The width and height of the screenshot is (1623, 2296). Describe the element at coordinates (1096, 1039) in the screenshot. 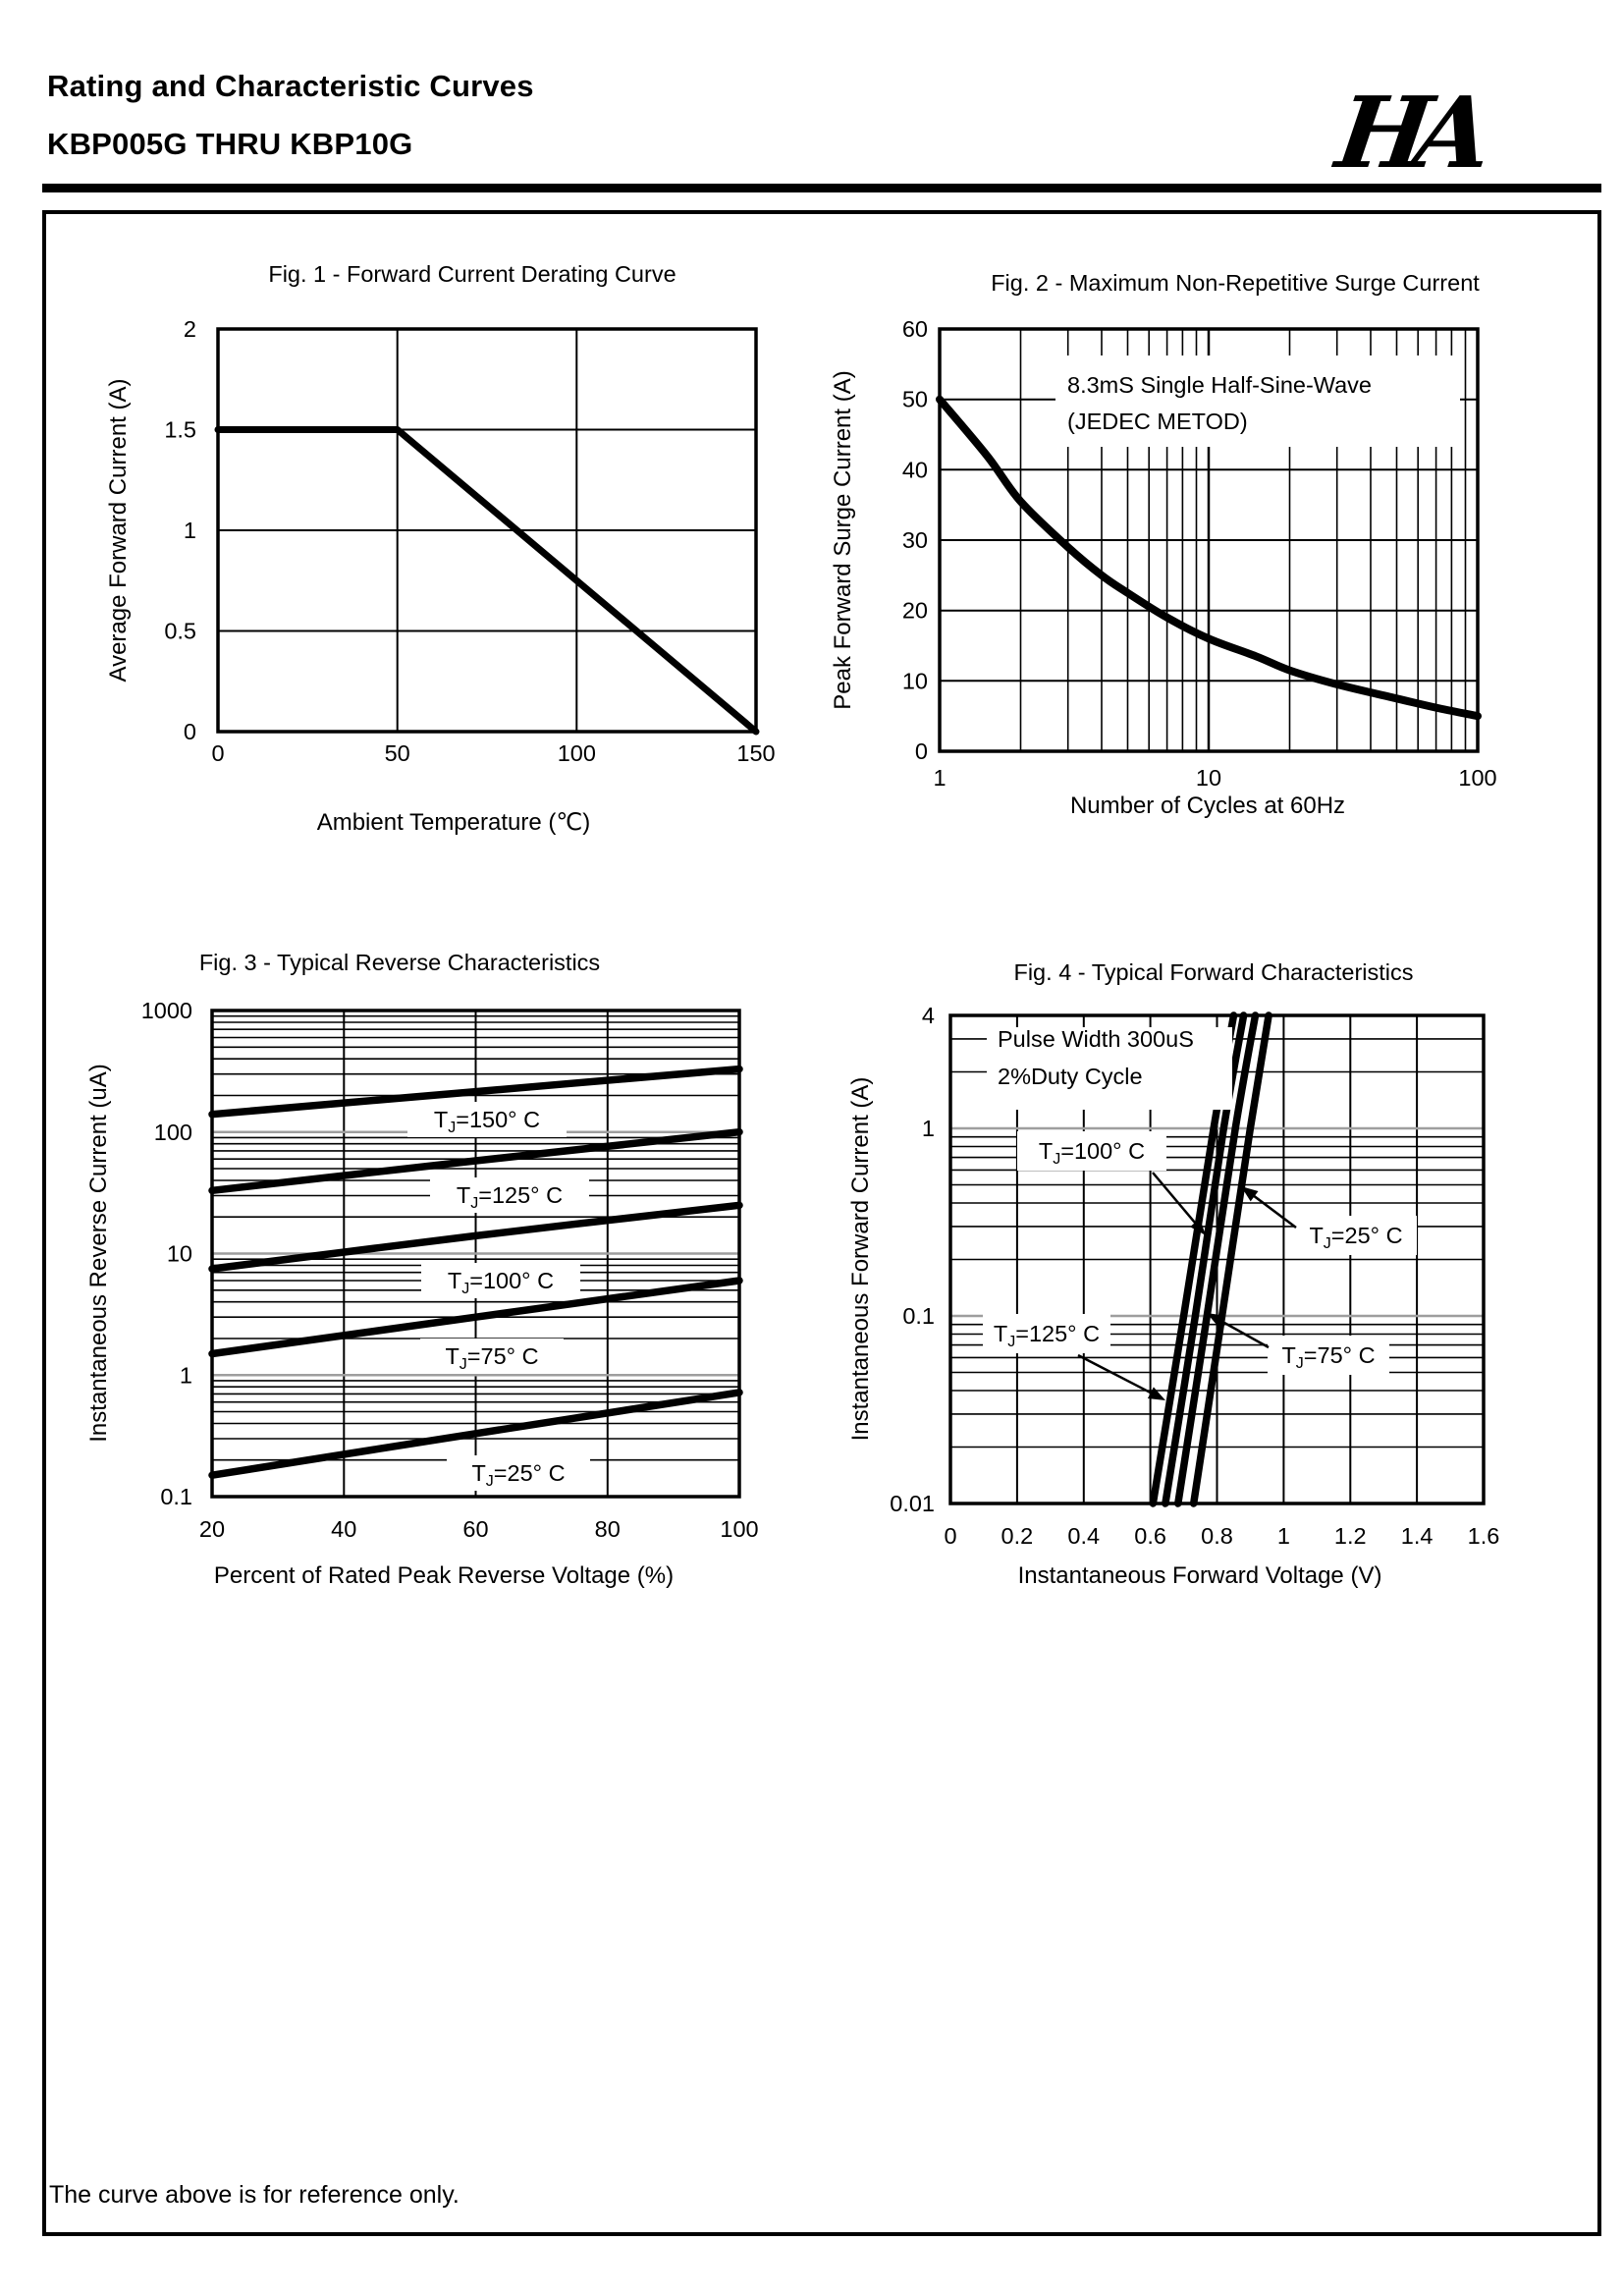

I see `chart-text: Pulse Width 300uS` at that location.